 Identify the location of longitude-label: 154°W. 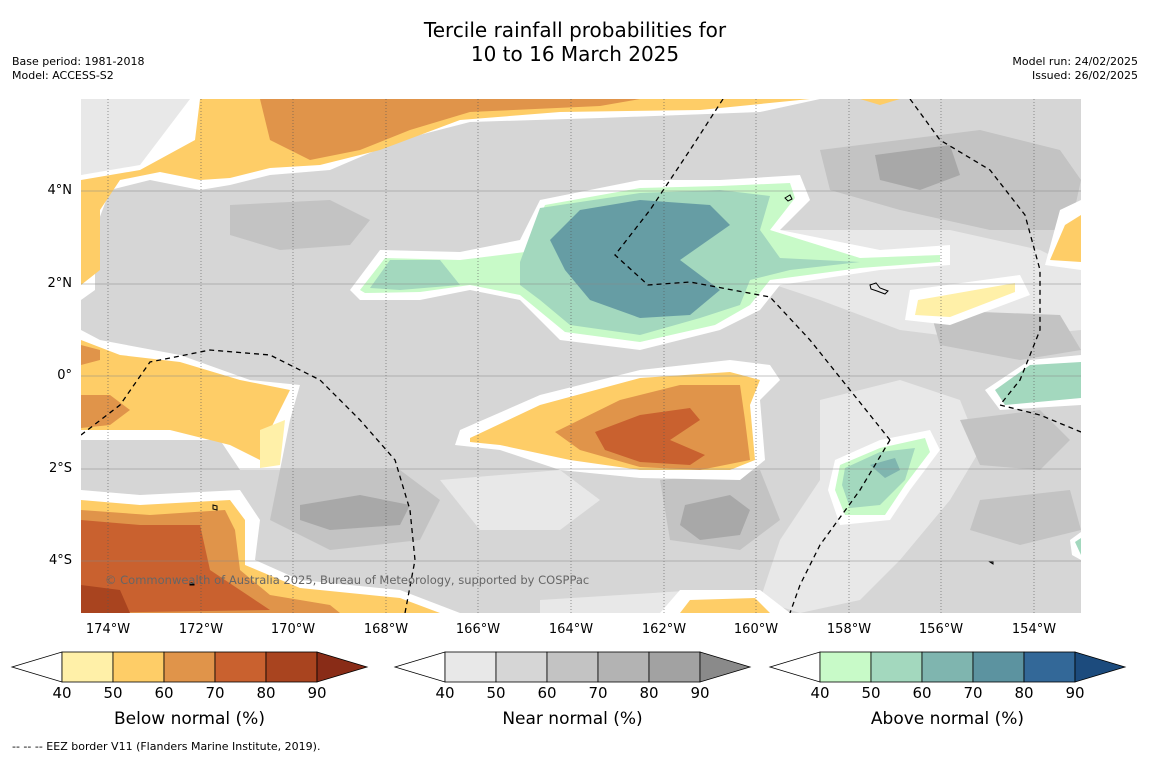
(1034, 629).